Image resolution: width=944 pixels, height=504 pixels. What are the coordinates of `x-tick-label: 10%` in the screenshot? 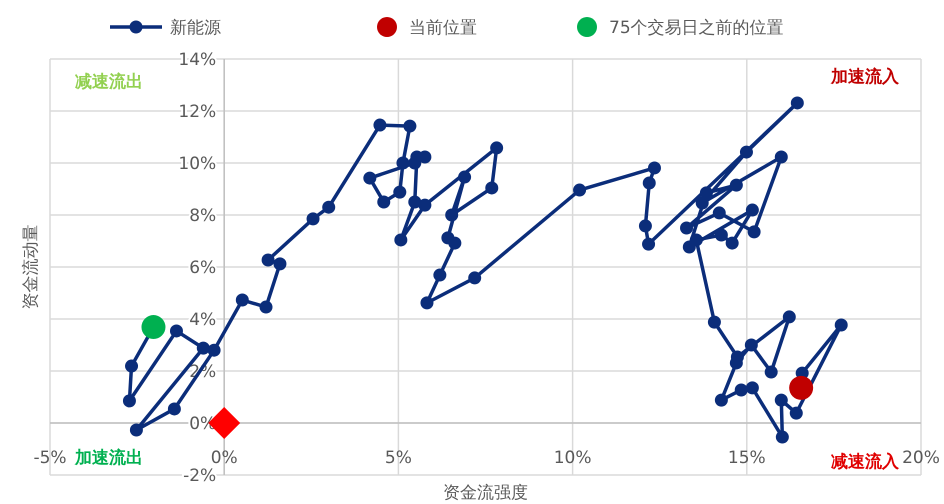 It's located at (573, 458).